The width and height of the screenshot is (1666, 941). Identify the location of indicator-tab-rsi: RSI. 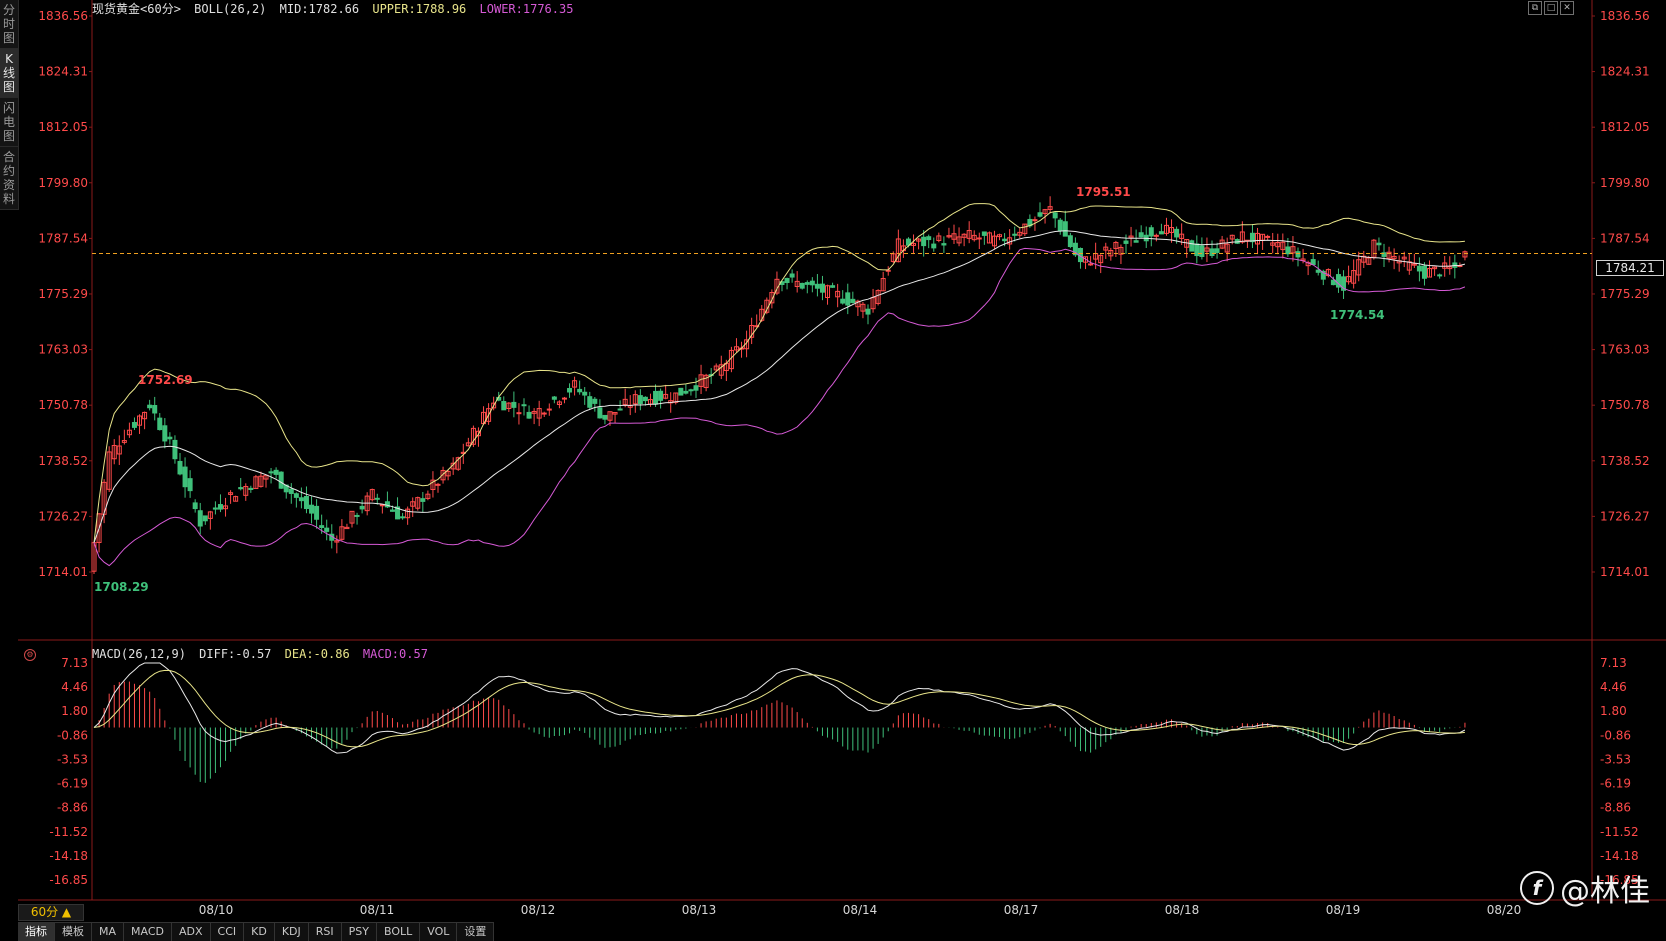
(325, 932).